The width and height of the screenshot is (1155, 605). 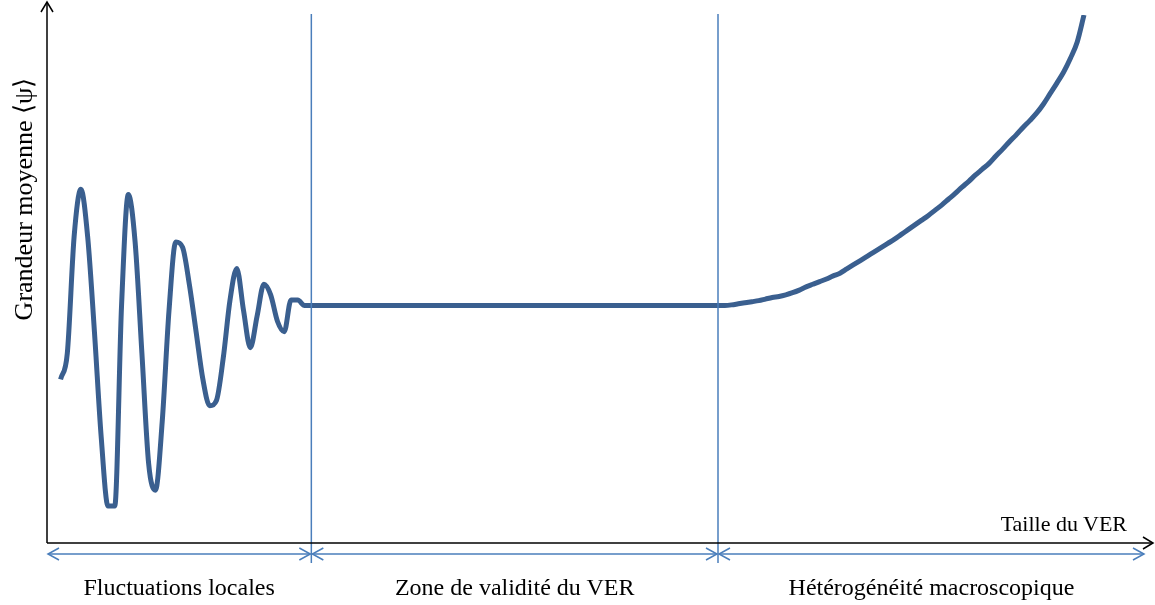 I want to click on text: Hétérogénéité macroscopique, so click(x=931, y=587).